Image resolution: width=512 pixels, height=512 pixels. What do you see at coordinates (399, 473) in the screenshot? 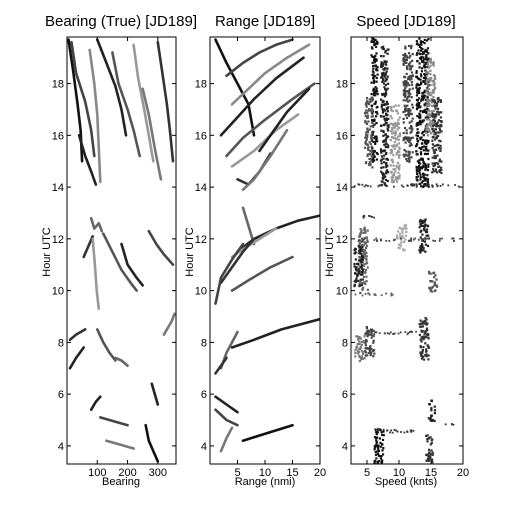
I see `speed-x-tick-label: 10` at bounding box center [399, 473].